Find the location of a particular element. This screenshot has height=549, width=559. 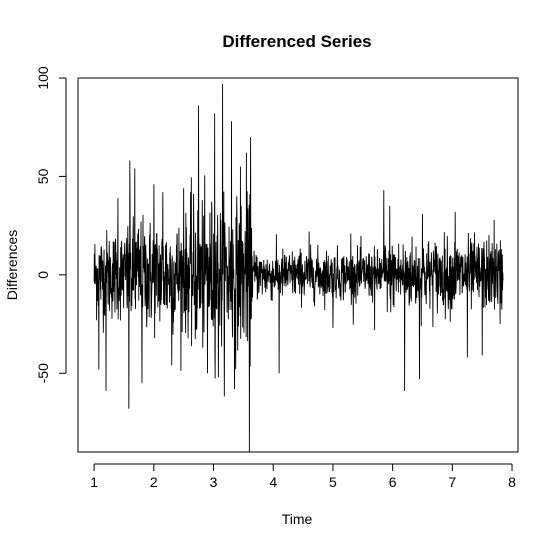

x-tick-label: 3 is located at coordinates (214, 482).